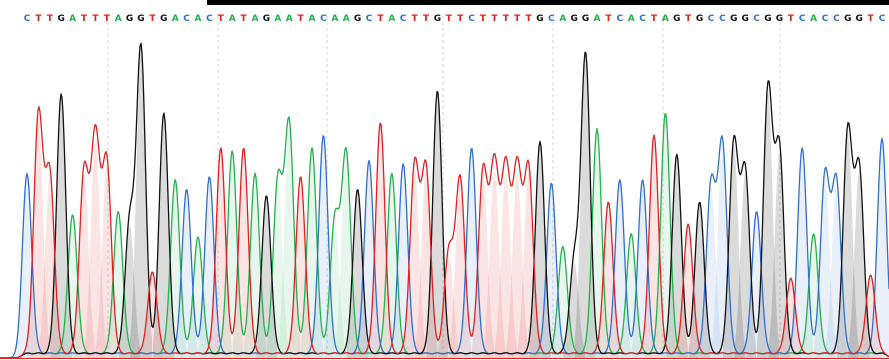 Image resolution: width=889 pixels, height=360 pixels. I want to click on top-scrollbar, so click(548, 2).